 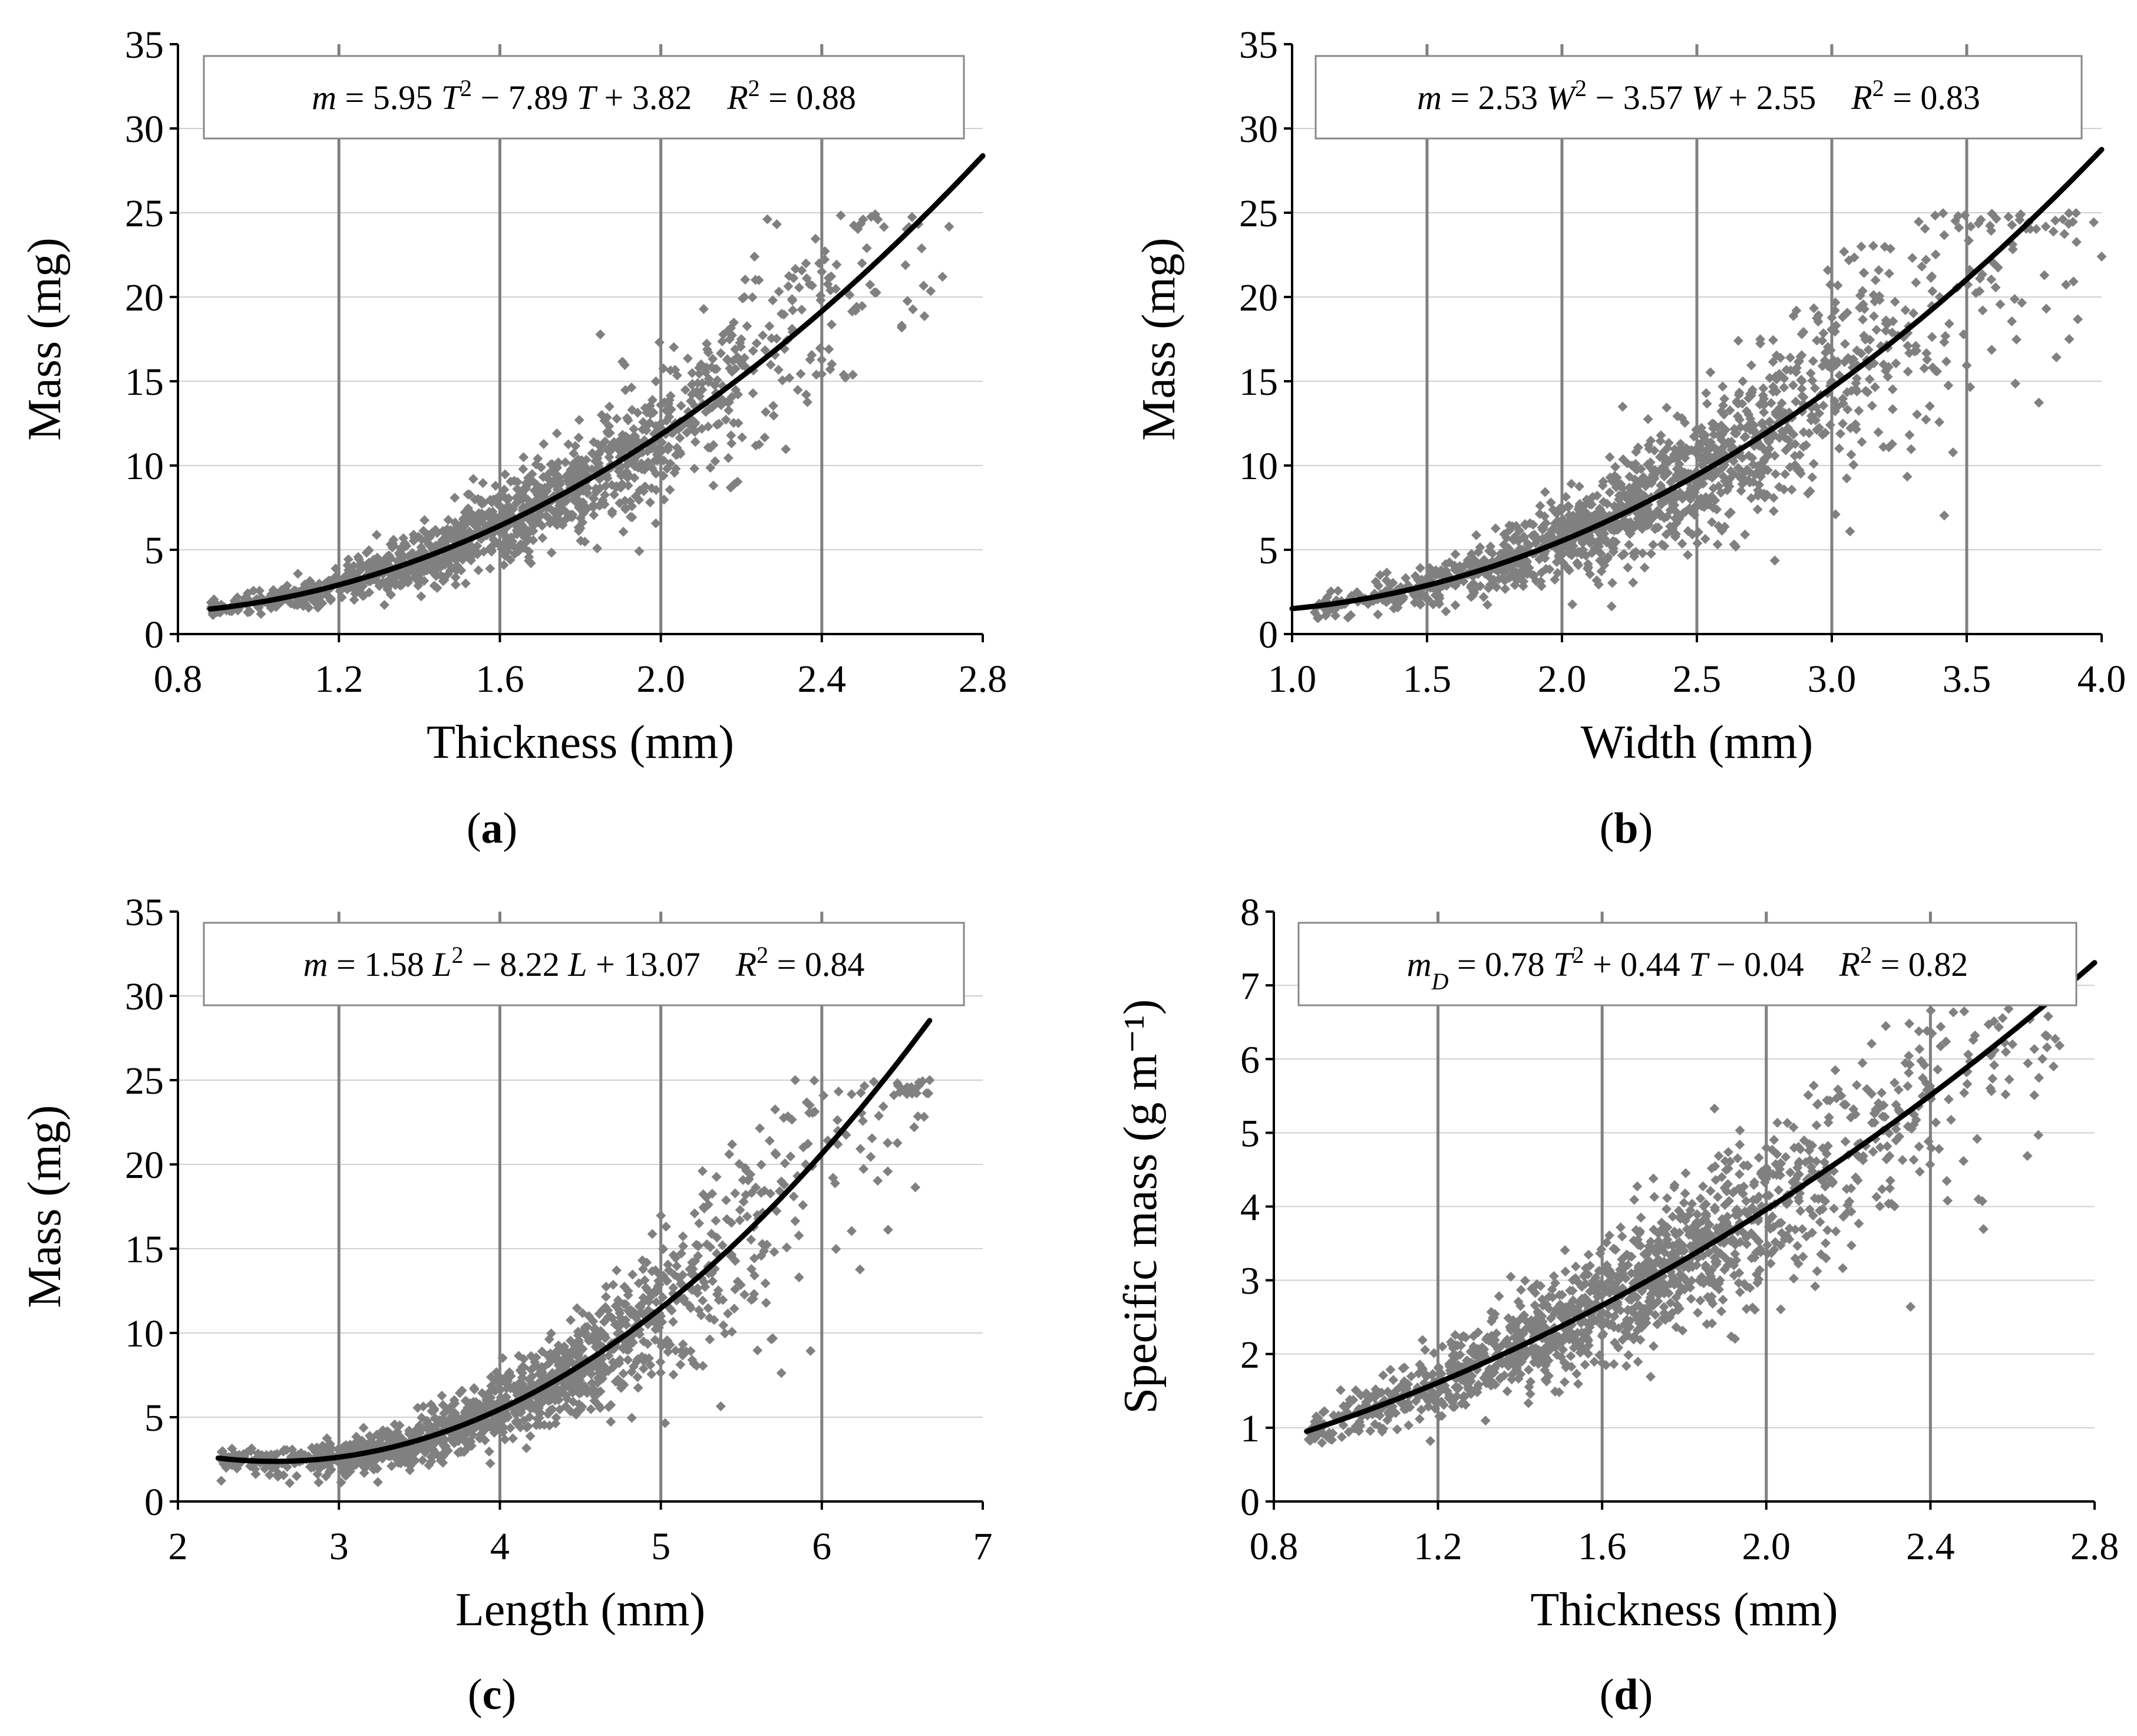 What do you see at coordinates (493, 1695) in the screenshot?
I see `panel-label-letter: c` at bounding box center [493, 1695].